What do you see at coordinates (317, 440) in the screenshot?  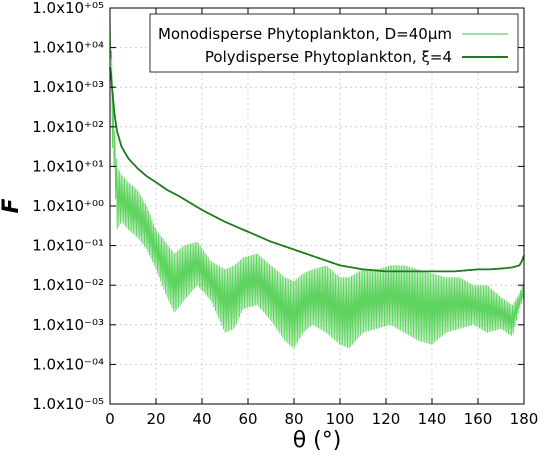 I see `x-axis-title: θ (°)` at bounding box center [317, 440].